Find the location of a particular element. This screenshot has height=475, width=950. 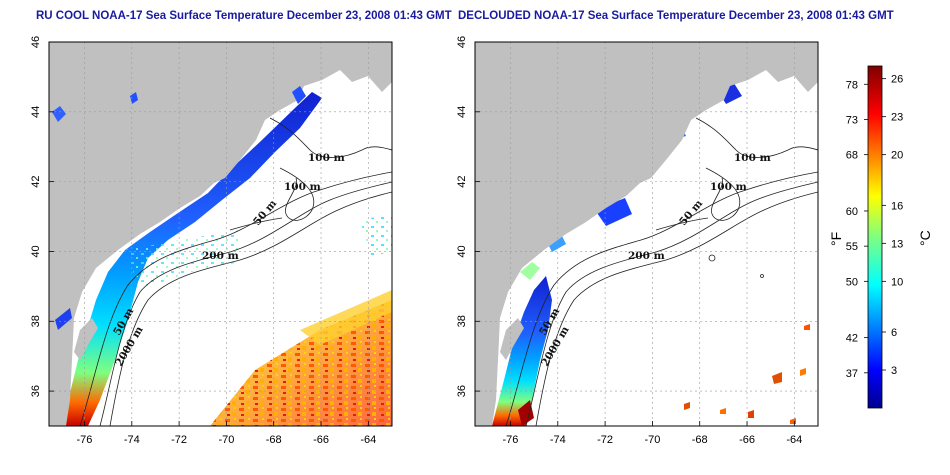

colorbar-f-tick-label: 73 is located at coordinates (852, 120).